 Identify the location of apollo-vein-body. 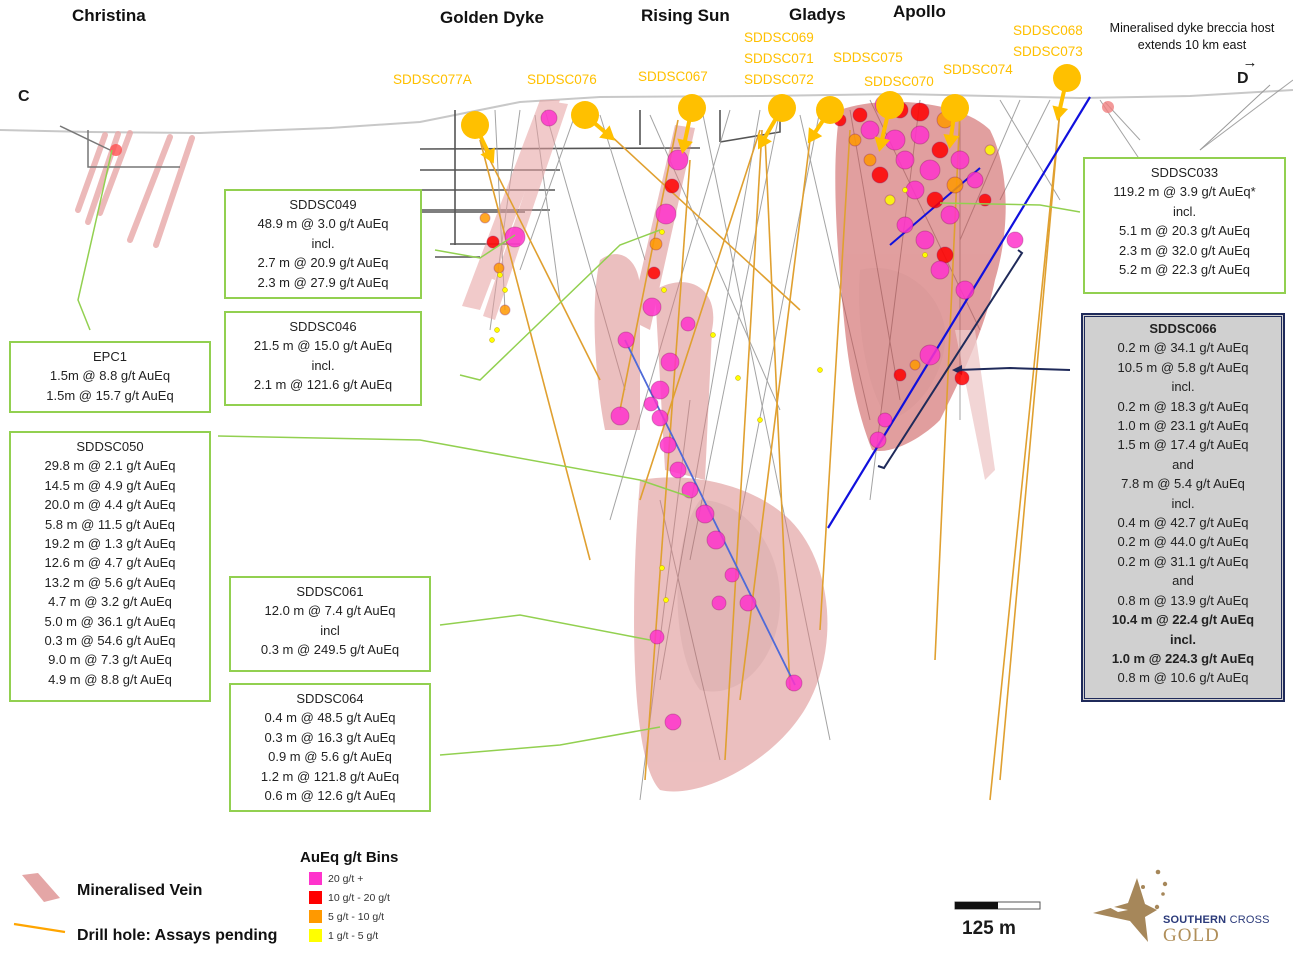
(920, 290).